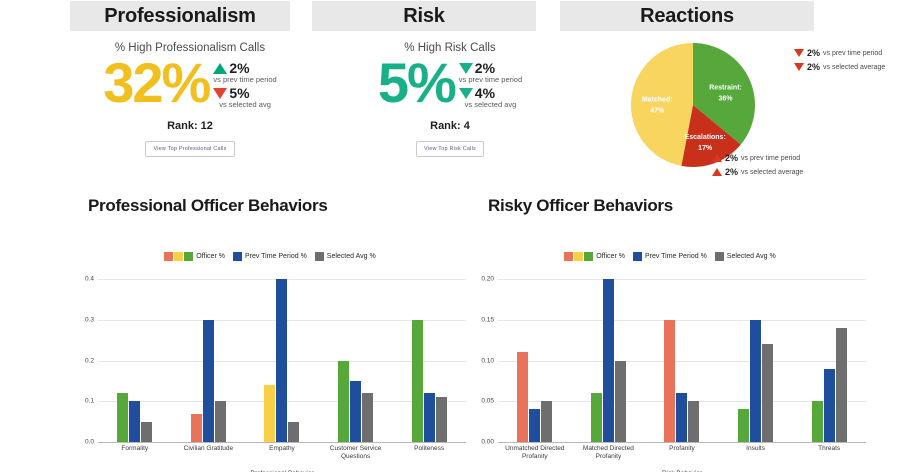  What do you see at coordinates (829, 448) in the screenshot?
I see `x-axis-category-label: Threats` at bounding box center [829, 448].